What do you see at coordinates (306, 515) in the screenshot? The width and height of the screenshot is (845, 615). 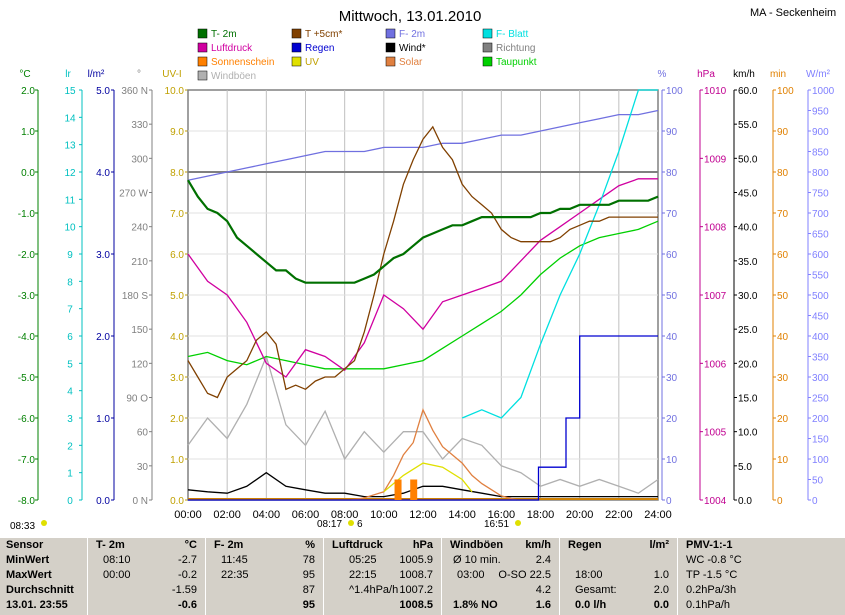 I see `x-tick-label: 06:00` at bounding box center [306, 515].